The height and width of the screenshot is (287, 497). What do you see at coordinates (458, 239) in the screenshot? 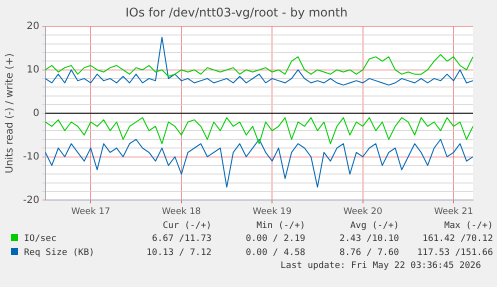
I see `text: 161.42 /70.12` at bounding box center [458, 239].